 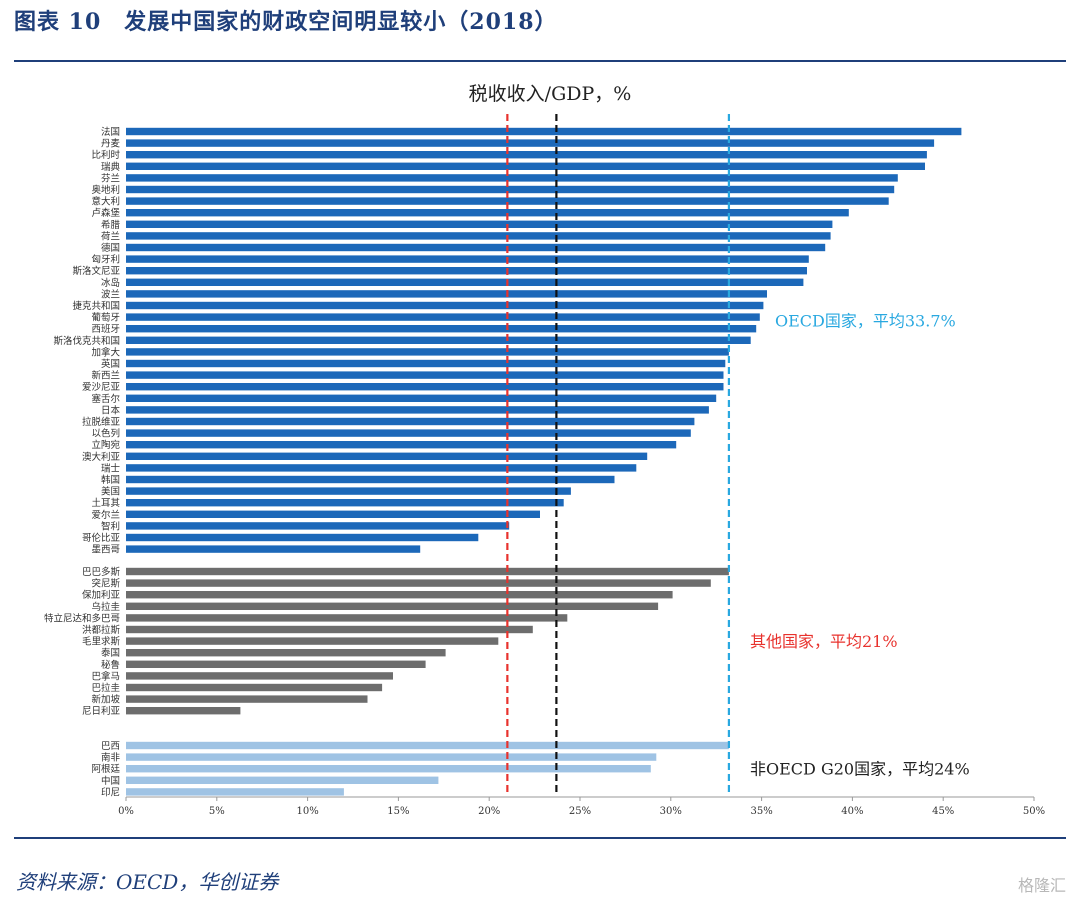 I want to click on bottom-divider, so click(x=540, y=838).